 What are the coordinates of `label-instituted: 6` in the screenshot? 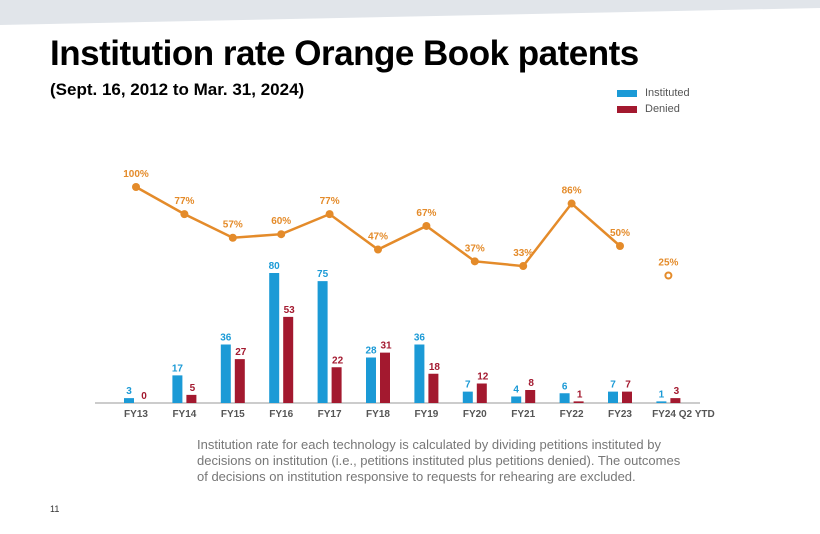 It's located at (565, 386).